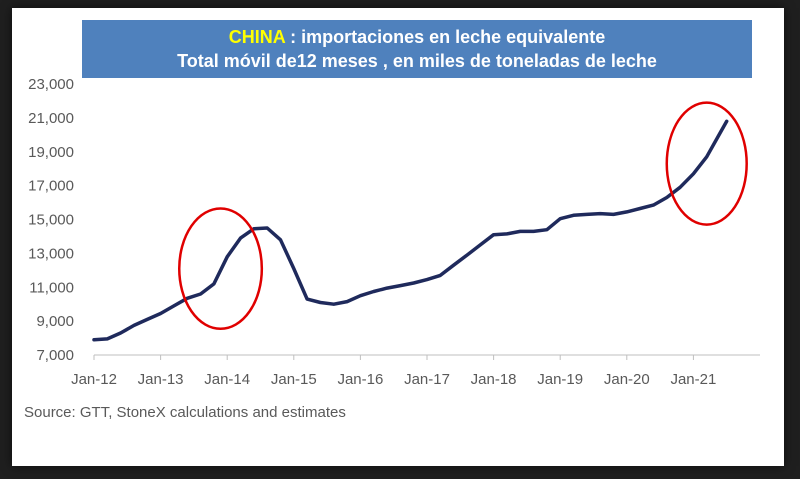  What do you see at coordinates (51, 287) in the screenshot?
I see `y-tick-label: 11,000` at bounding box center [51, 287].